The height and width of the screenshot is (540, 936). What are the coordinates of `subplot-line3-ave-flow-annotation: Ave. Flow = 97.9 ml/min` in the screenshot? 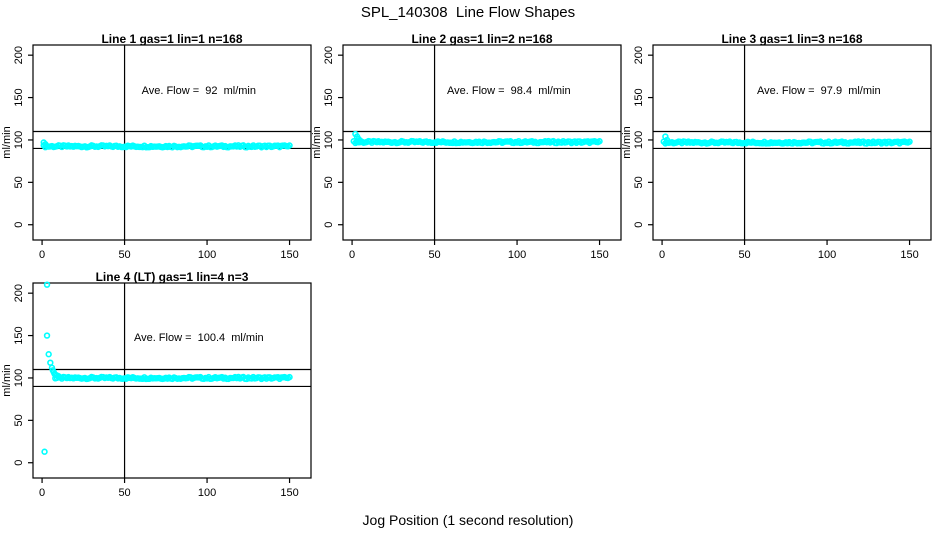 It's located at (818, 90).